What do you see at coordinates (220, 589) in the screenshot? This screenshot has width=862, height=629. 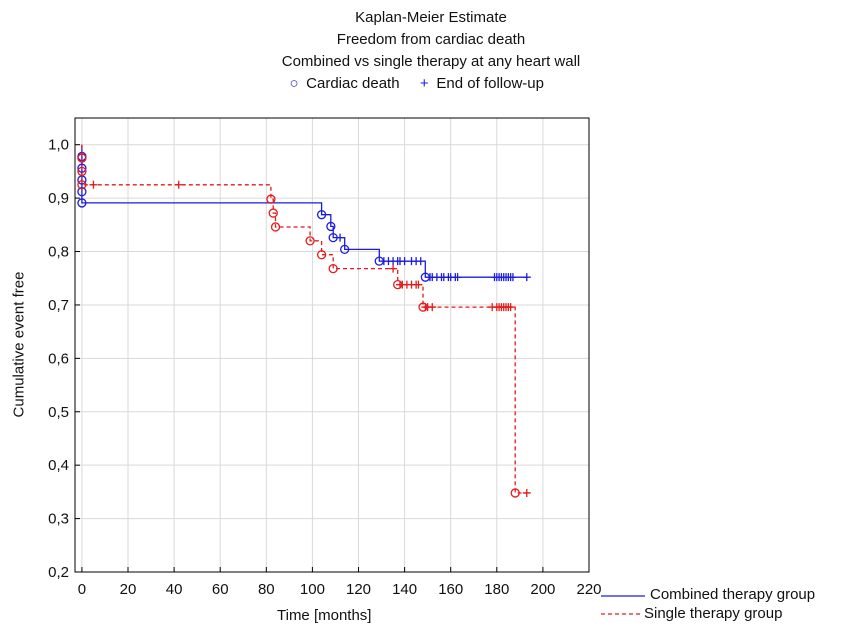 I see `x-tick-label: 60` at bounding box center [220, 589].